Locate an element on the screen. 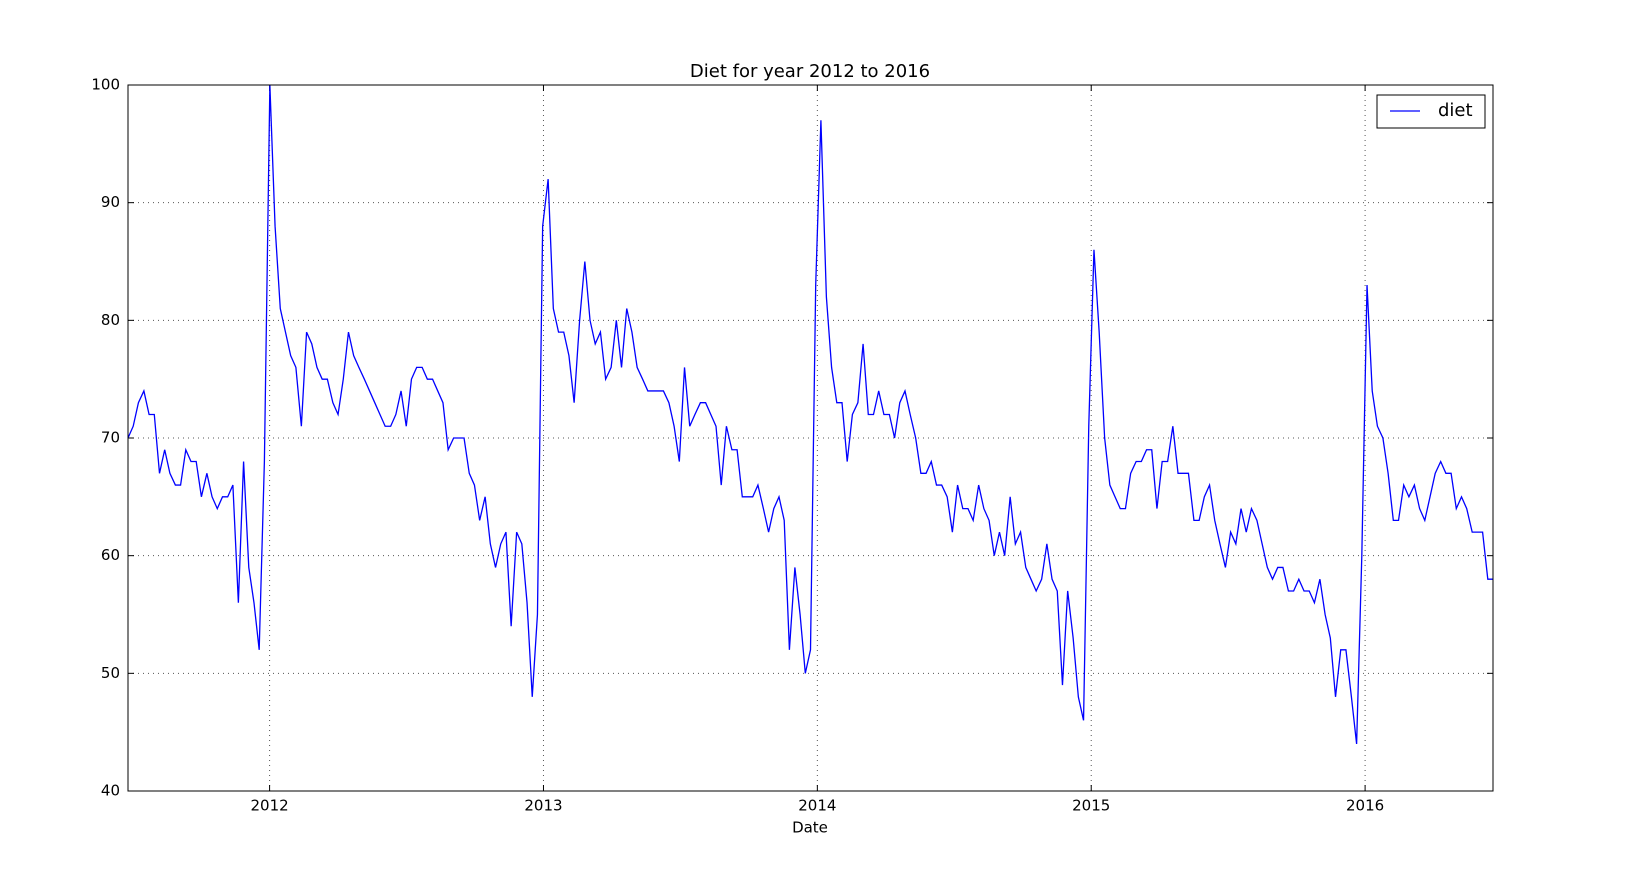 The image size is (1626, 887). legend-label: diet is located at coordinates (1455, 110).